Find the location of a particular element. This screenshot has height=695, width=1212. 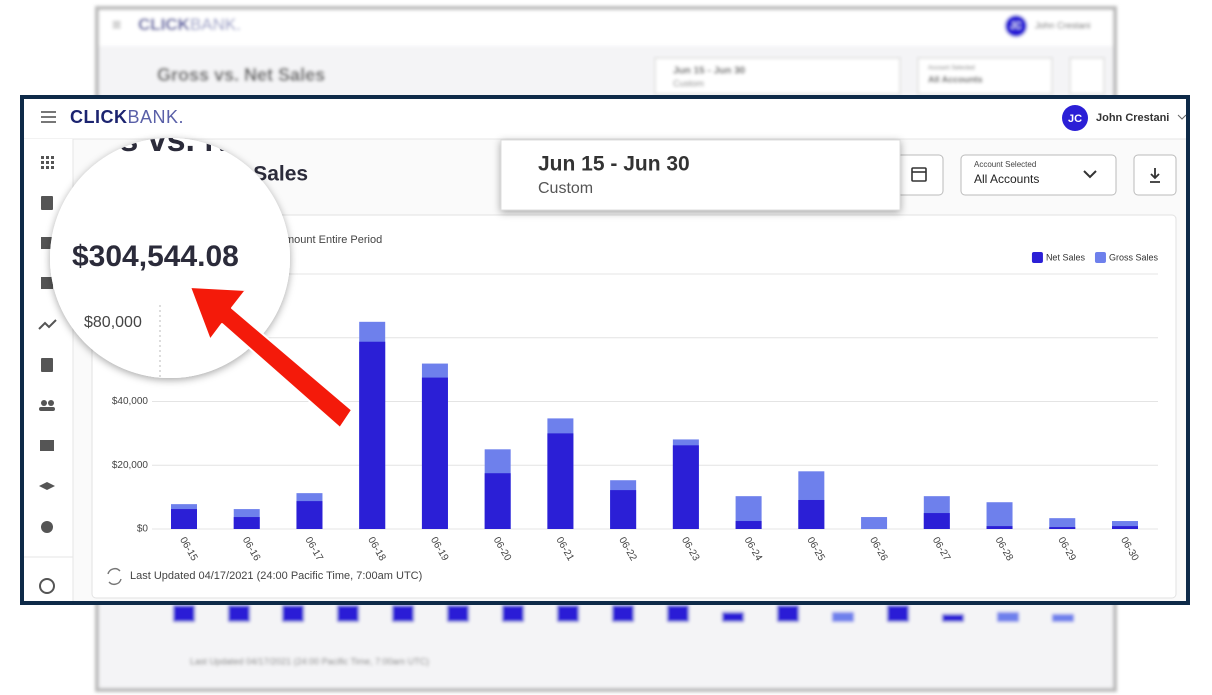

account-dropdown is located at coordinates (1038, 175).